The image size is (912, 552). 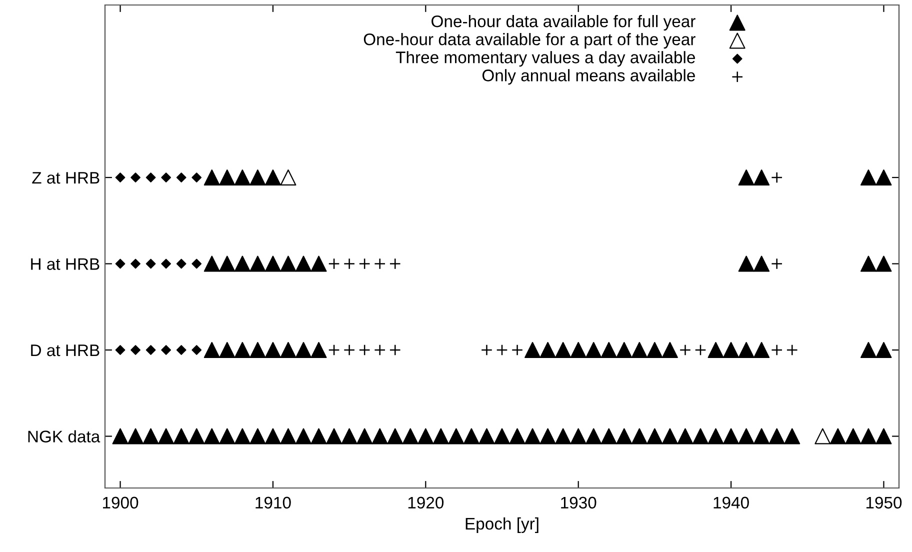 What do you see at coordinates (273, 502) in the screenshot?
I see `x-tick-label: 1910` at bounding box center [273, 502].